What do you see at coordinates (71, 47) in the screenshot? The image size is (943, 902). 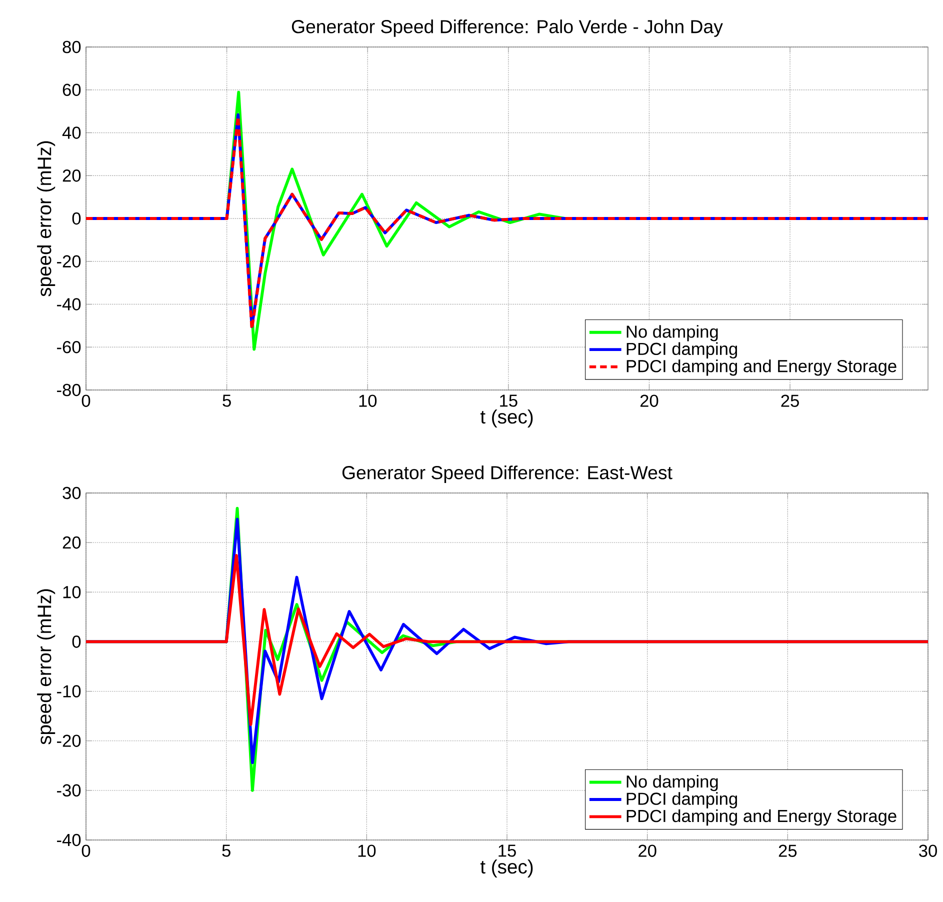 I see `y-tick-label: 80` at bounding box center [71, 47].